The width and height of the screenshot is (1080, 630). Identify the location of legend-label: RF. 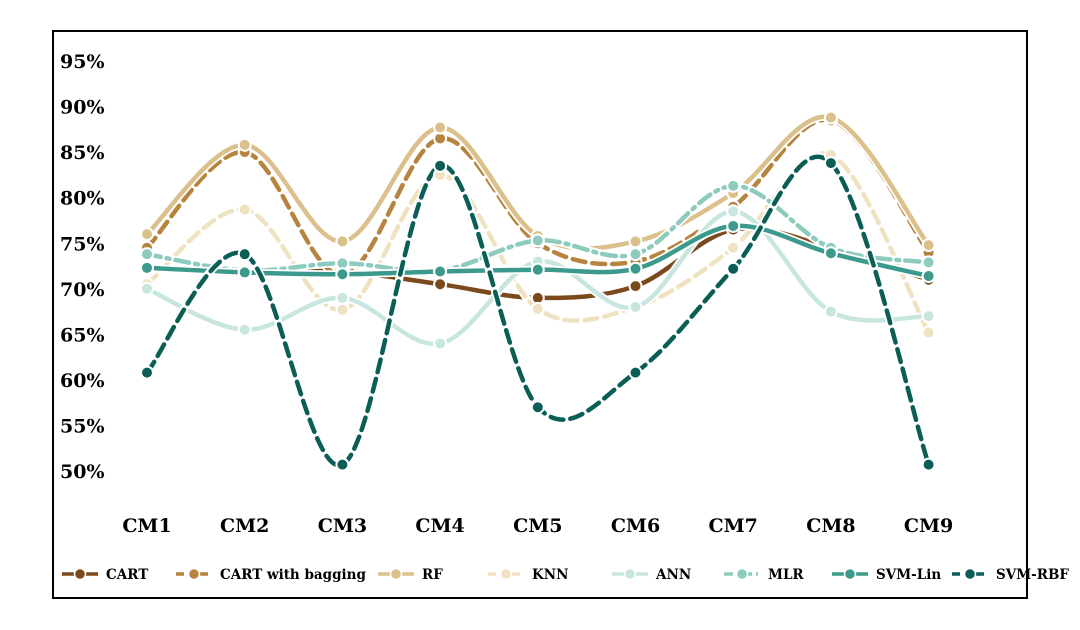
(432, 575).